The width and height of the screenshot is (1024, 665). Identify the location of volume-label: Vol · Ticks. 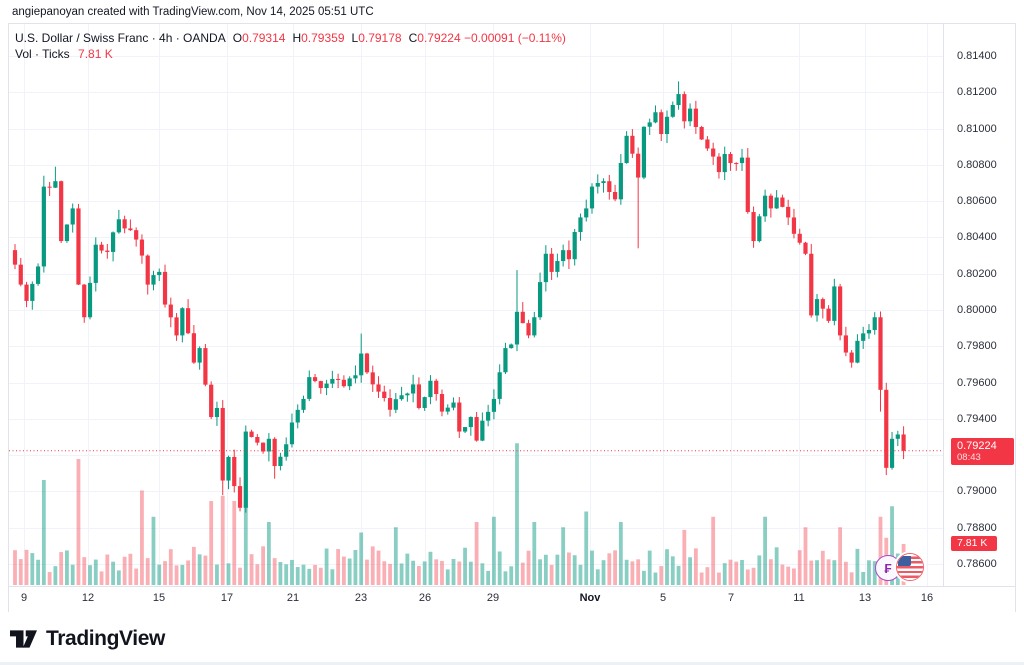
(42, 54).